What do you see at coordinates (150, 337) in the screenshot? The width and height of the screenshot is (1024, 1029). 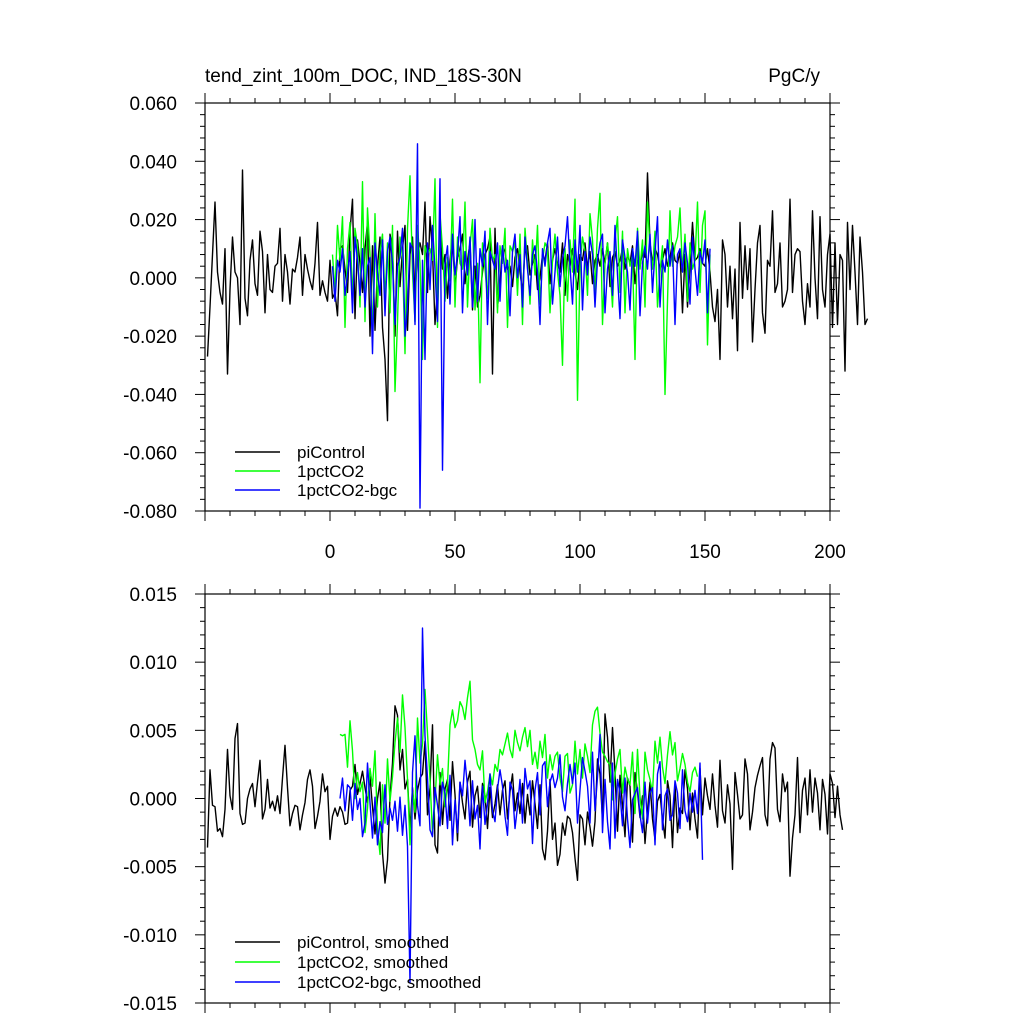 I see `y-tick-label: -0.020` at bounding box center [150, 337].